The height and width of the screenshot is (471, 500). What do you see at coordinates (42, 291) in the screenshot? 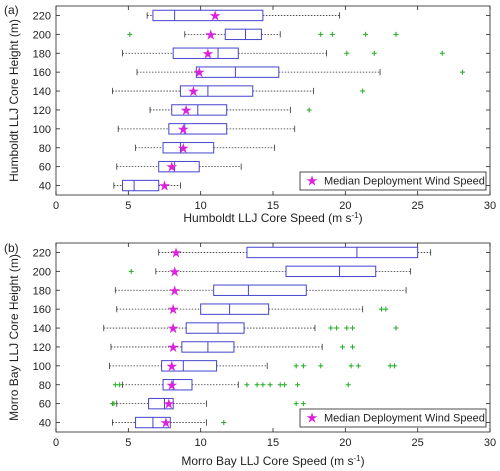
I see `y-tick-label: 180` at bounding box center [42, 291].